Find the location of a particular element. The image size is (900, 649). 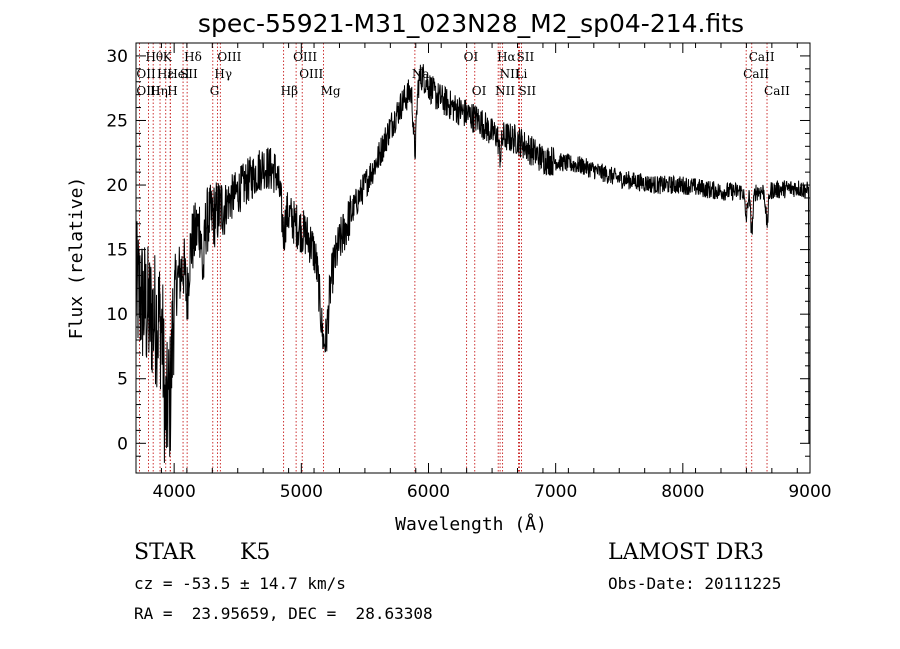

spectral-line-label: Hβ is located at coordinates (289, 91).